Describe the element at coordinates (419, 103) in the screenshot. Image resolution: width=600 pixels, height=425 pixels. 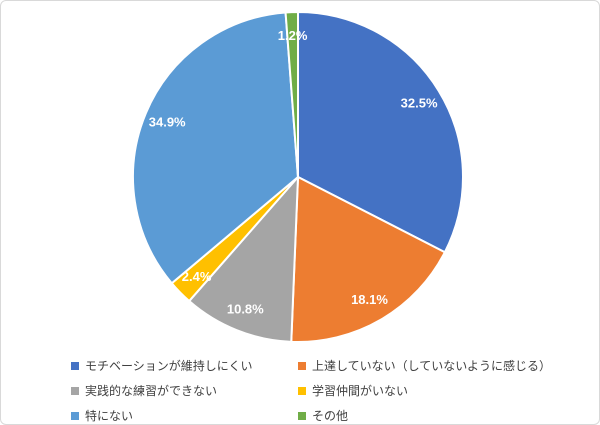
I see `percent-label-0: 32.5%` at that location.